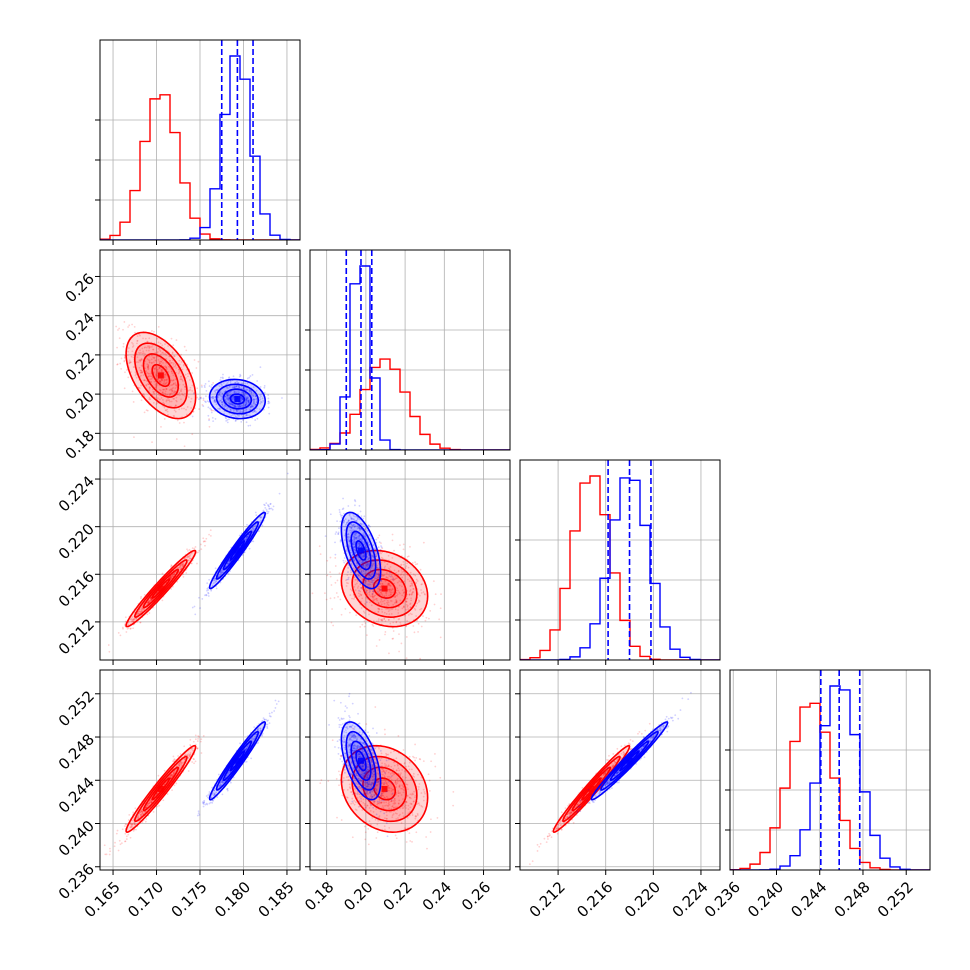 This screenshot has height=970, width=970. What do you see at coordinates (80, 288) in the screenshot?
I see `y-tick-label: 0.26` at bounding box center [80, 288].